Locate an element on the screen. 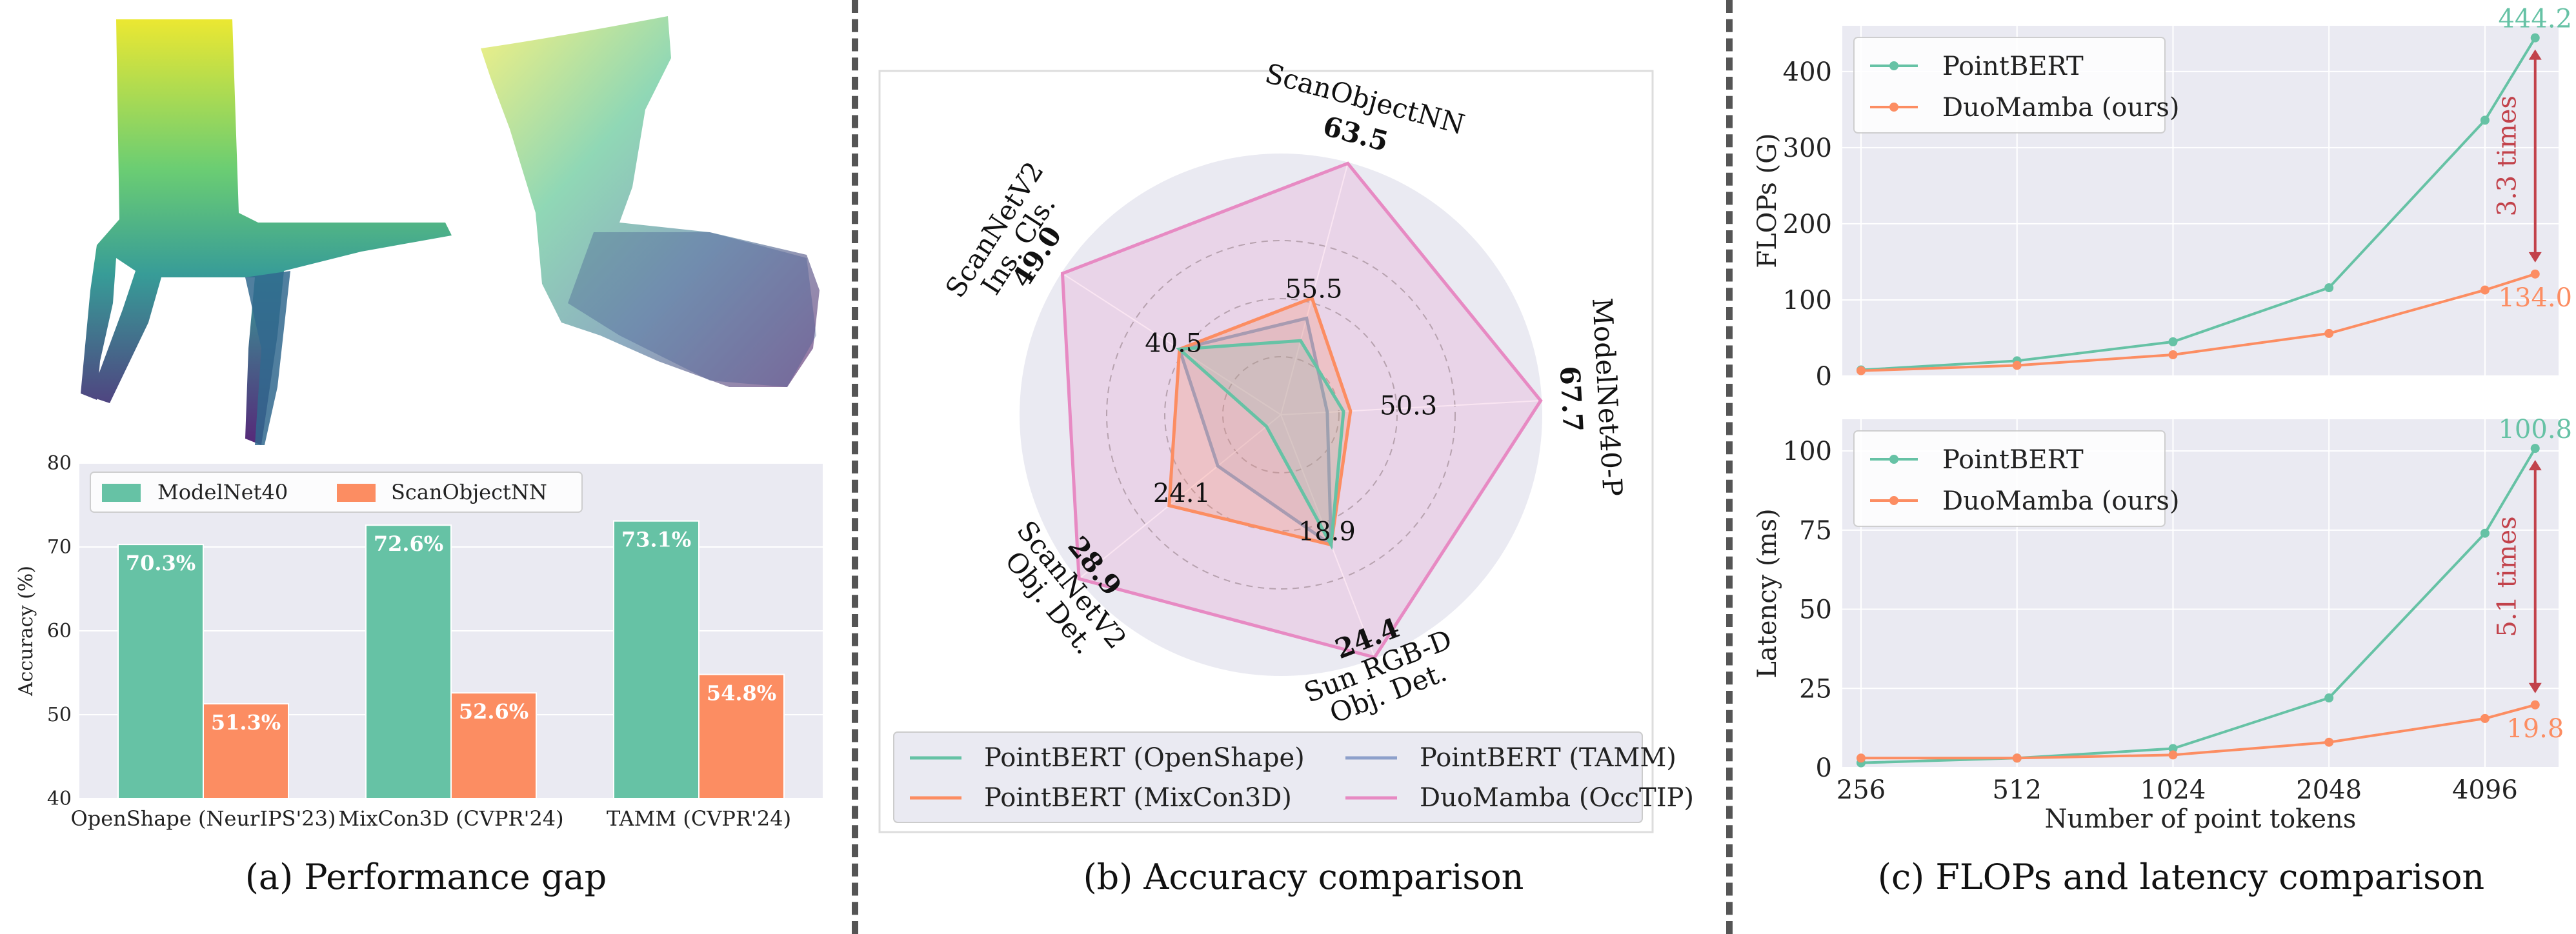 The height and width of the screenshot is (934, 2576). bar-value-label: 70.3% is located at coordinates (161, 563).